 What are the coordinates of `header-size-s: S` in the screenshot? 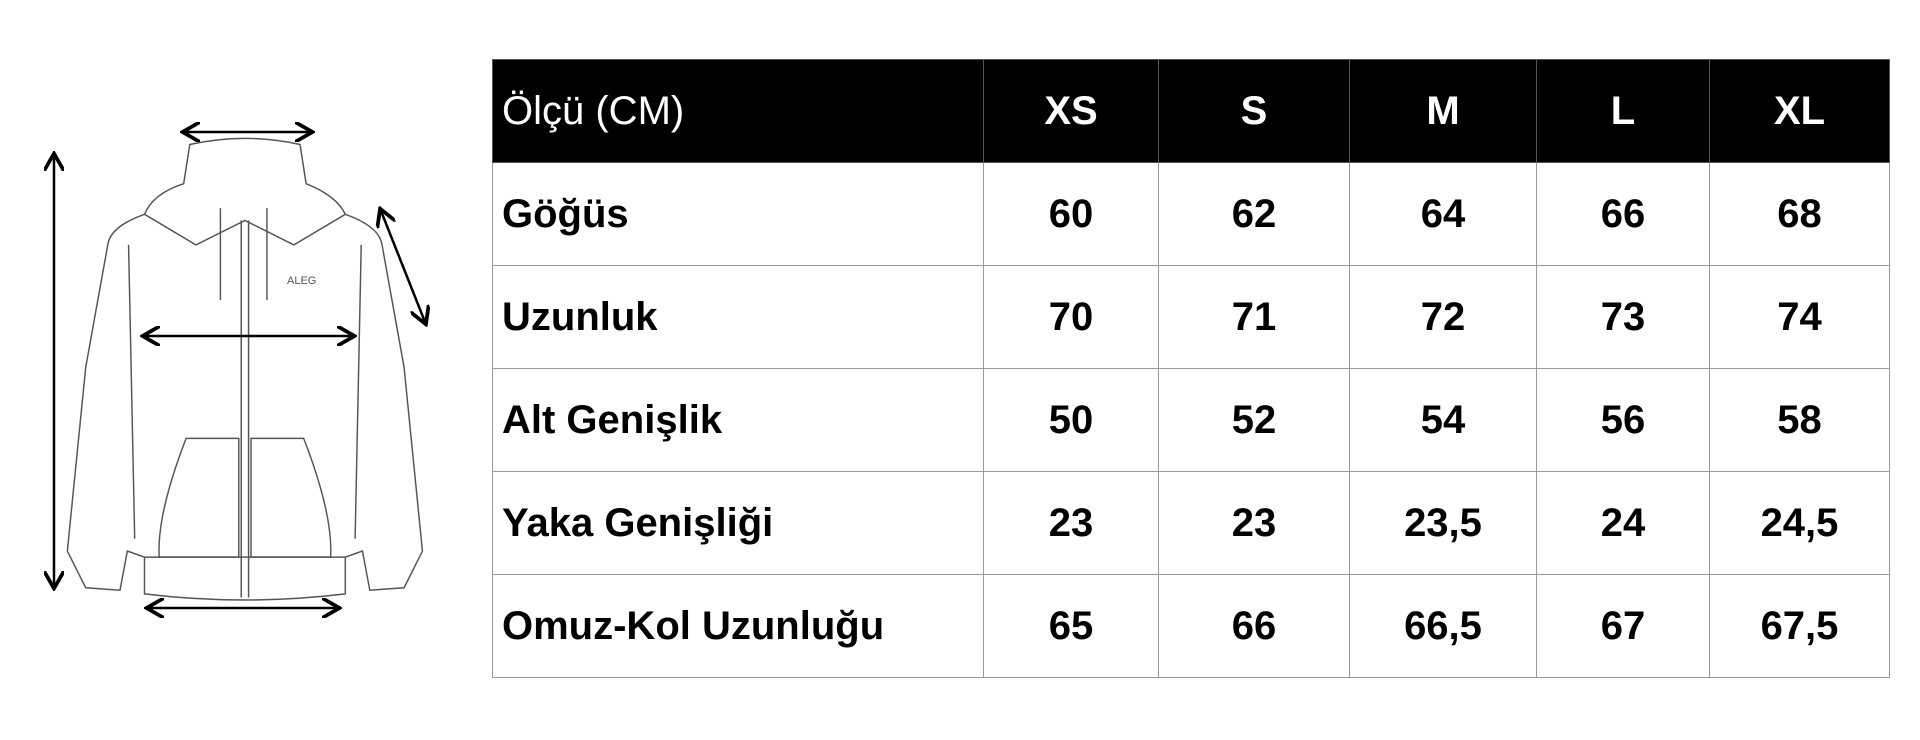 It's located at (1254, 111).